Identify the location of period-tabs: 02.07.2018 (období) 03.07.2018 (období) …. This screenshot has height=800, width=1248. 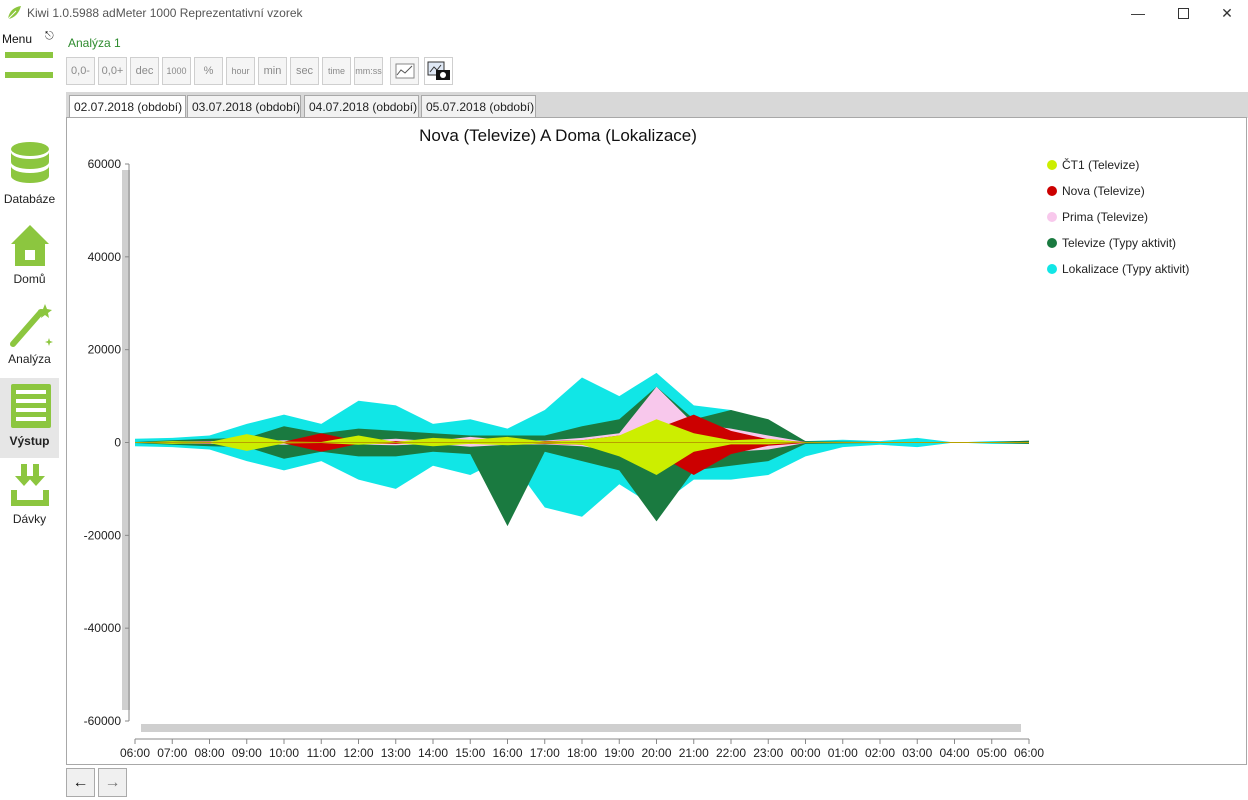
(657, 105).